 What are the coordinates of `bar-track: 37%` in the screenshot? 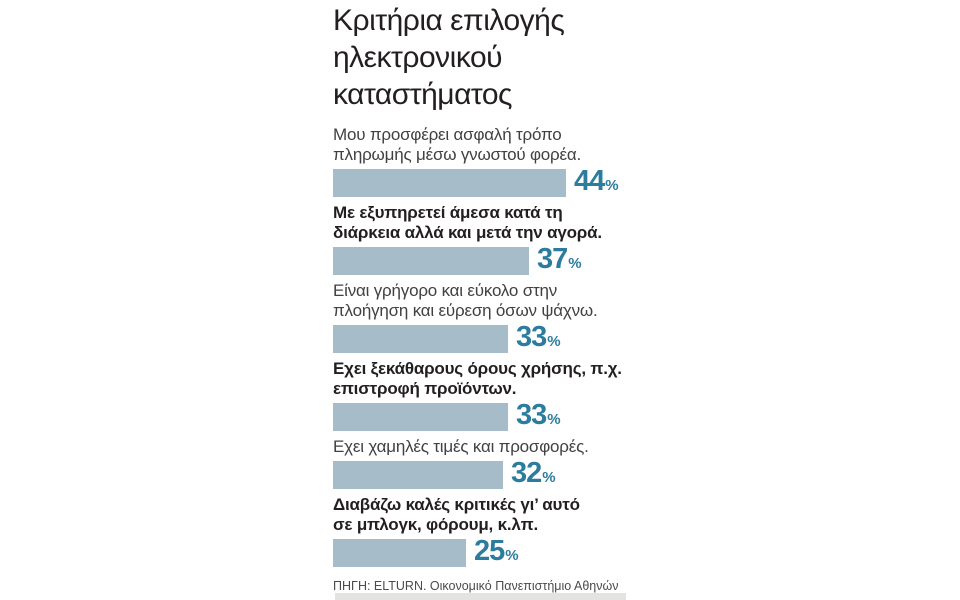 It's located at (488, 260).